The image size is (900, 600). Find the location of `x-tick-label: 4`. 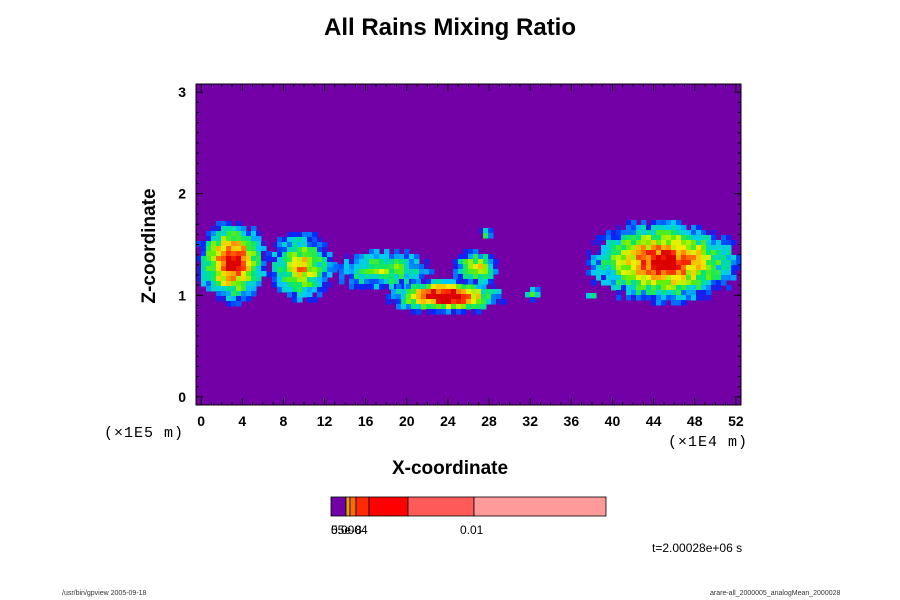

x-tick-label: 4 is located at coordinates (242, 421).